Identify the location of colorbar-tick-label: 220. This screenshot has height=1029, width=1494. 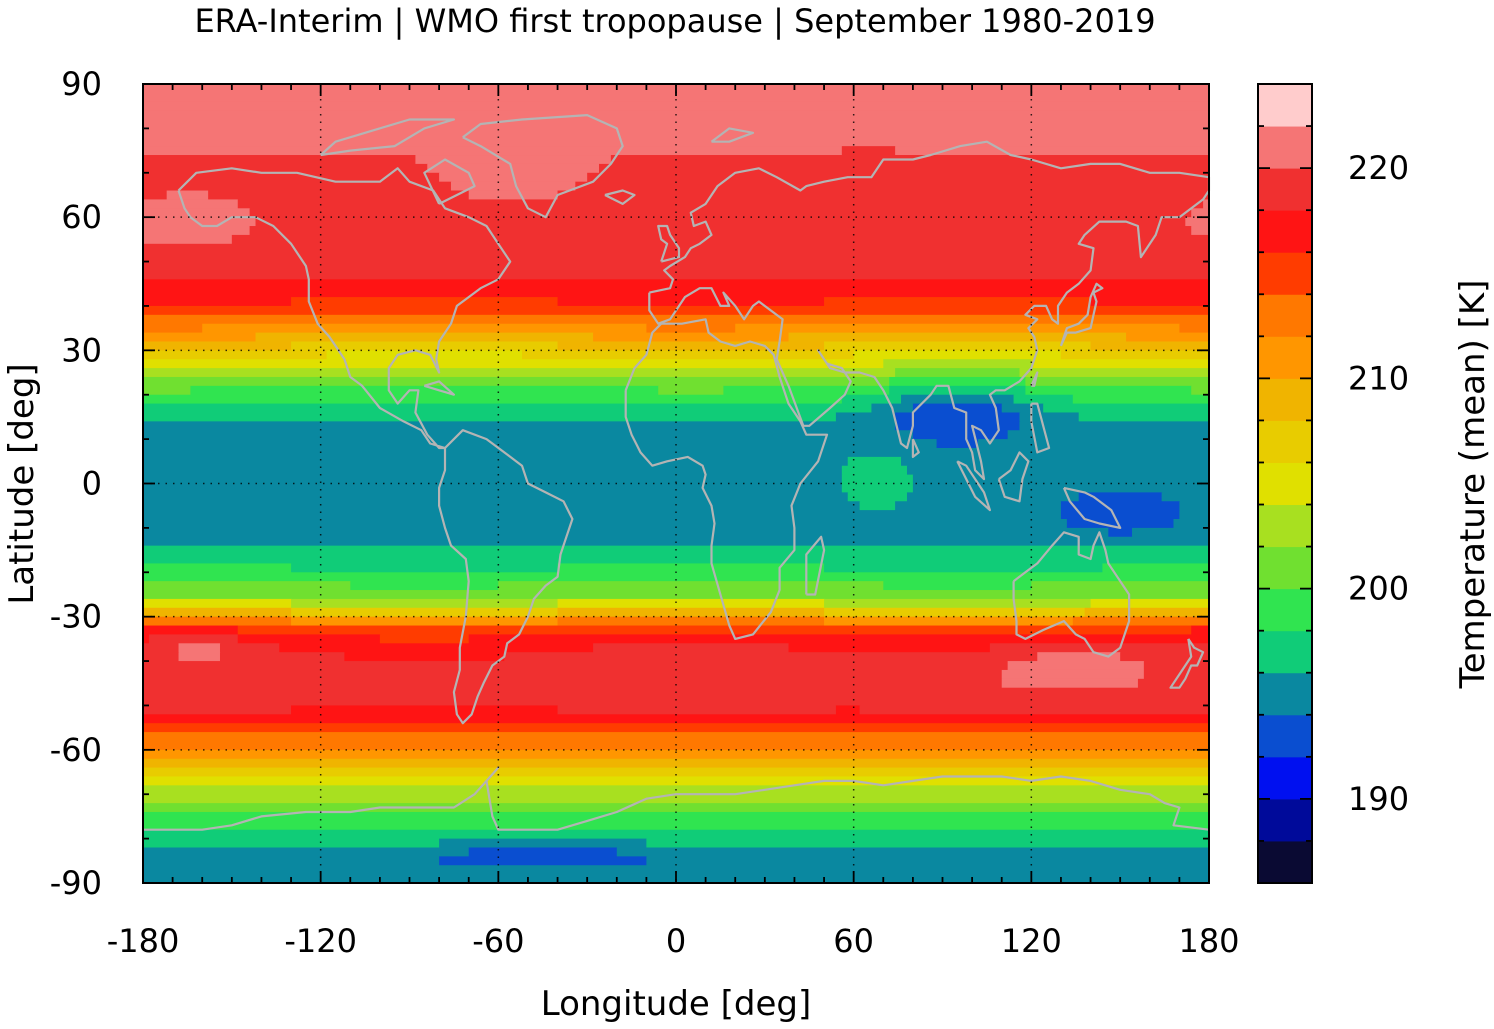
(1378, 168).